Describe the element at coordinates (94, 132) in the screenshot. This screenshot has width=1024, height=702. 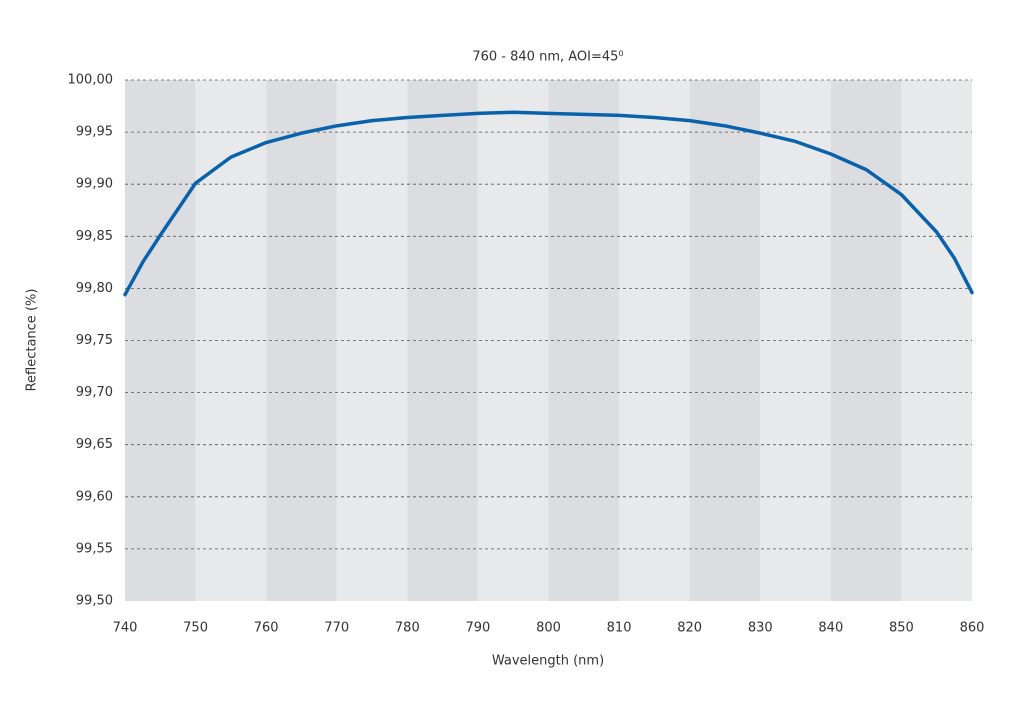
I see `y-tick-label: 99,95` at that location.